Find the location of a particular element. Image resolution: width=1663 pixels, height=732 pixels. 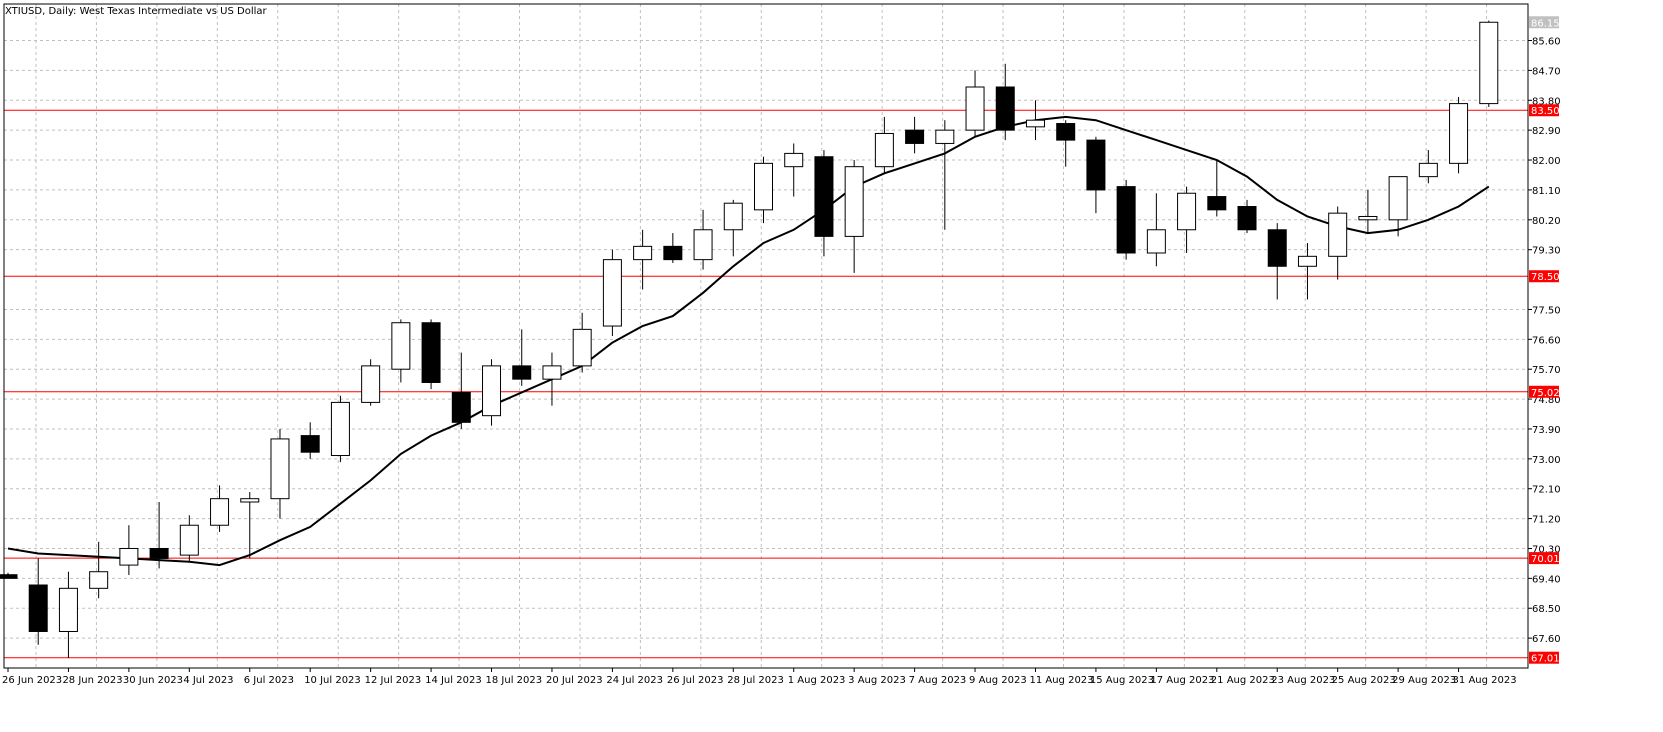

time-tick-label: 12 Jul 2023 is located at coordinates (393, 680).